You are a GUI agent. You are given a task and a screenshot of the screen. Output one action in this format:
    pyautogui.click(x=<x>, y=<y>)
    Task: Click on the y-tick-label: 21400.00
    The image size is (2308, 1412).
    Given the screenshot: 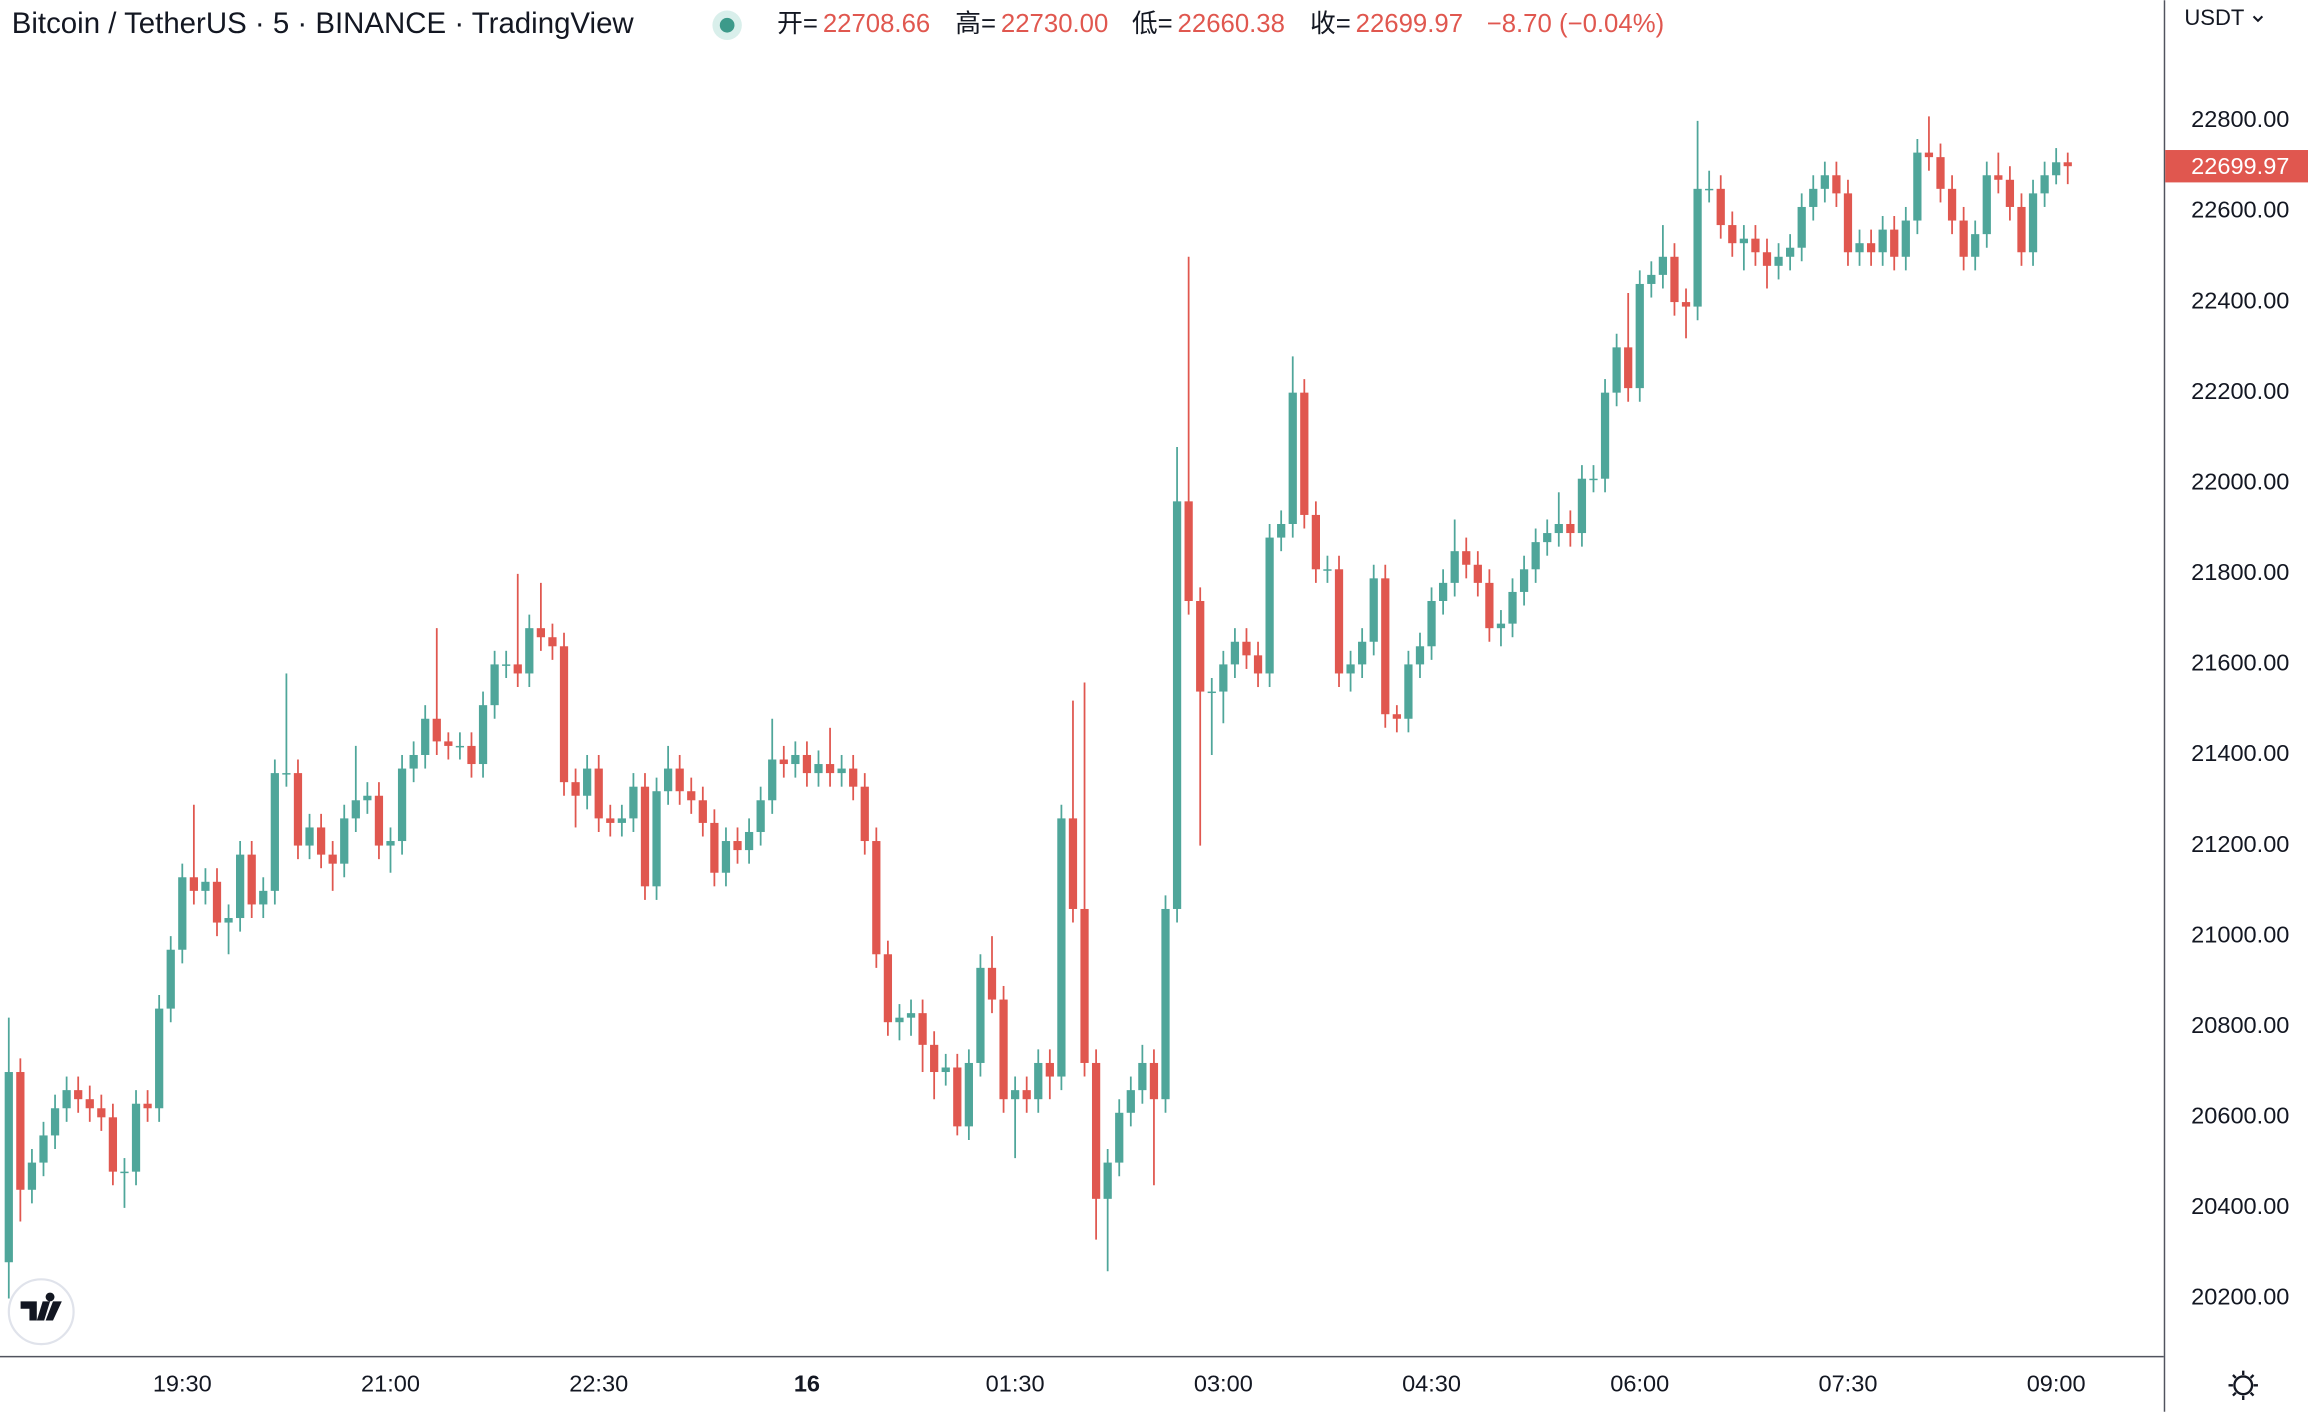 What is the action you would take?
    pyautogui.click(x=2240, y=753)
    